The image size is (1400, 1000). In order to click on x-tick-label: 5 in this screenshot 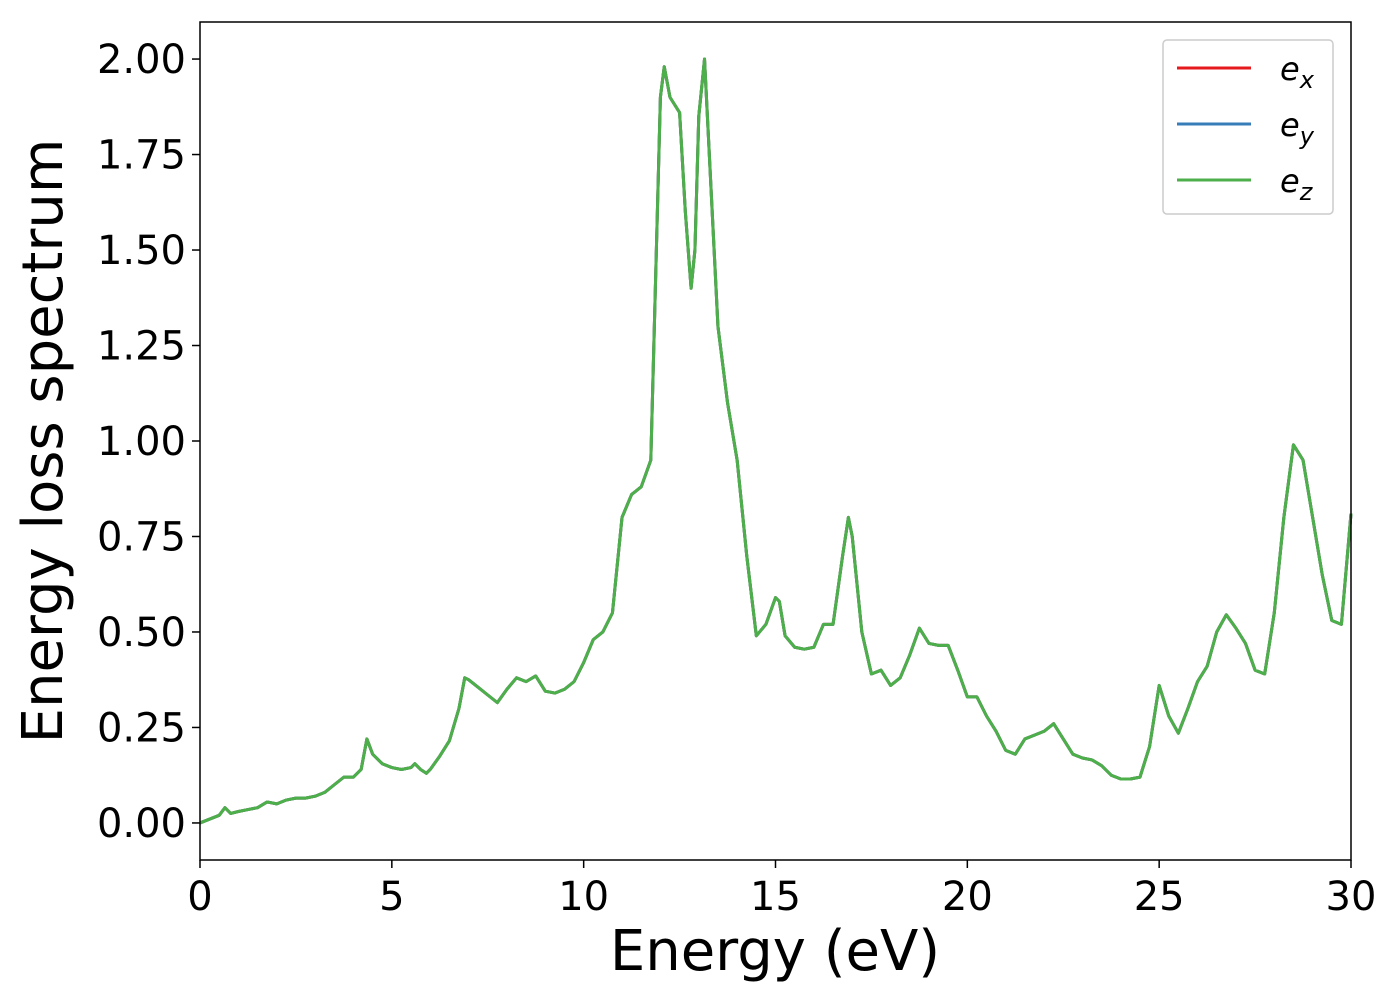, I will do `click(391, 897)`.